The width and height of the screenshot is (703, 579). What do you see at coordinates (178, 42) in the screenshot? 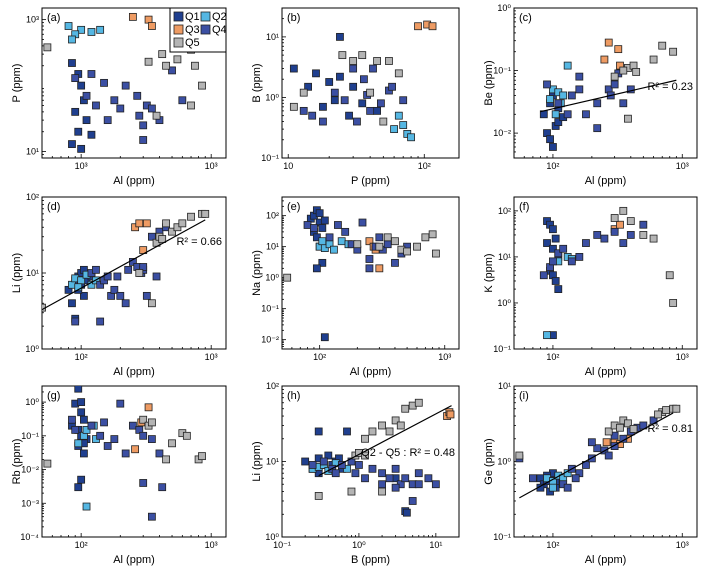
I see `legend-swatch-q5` at bounding box center [178, 42].